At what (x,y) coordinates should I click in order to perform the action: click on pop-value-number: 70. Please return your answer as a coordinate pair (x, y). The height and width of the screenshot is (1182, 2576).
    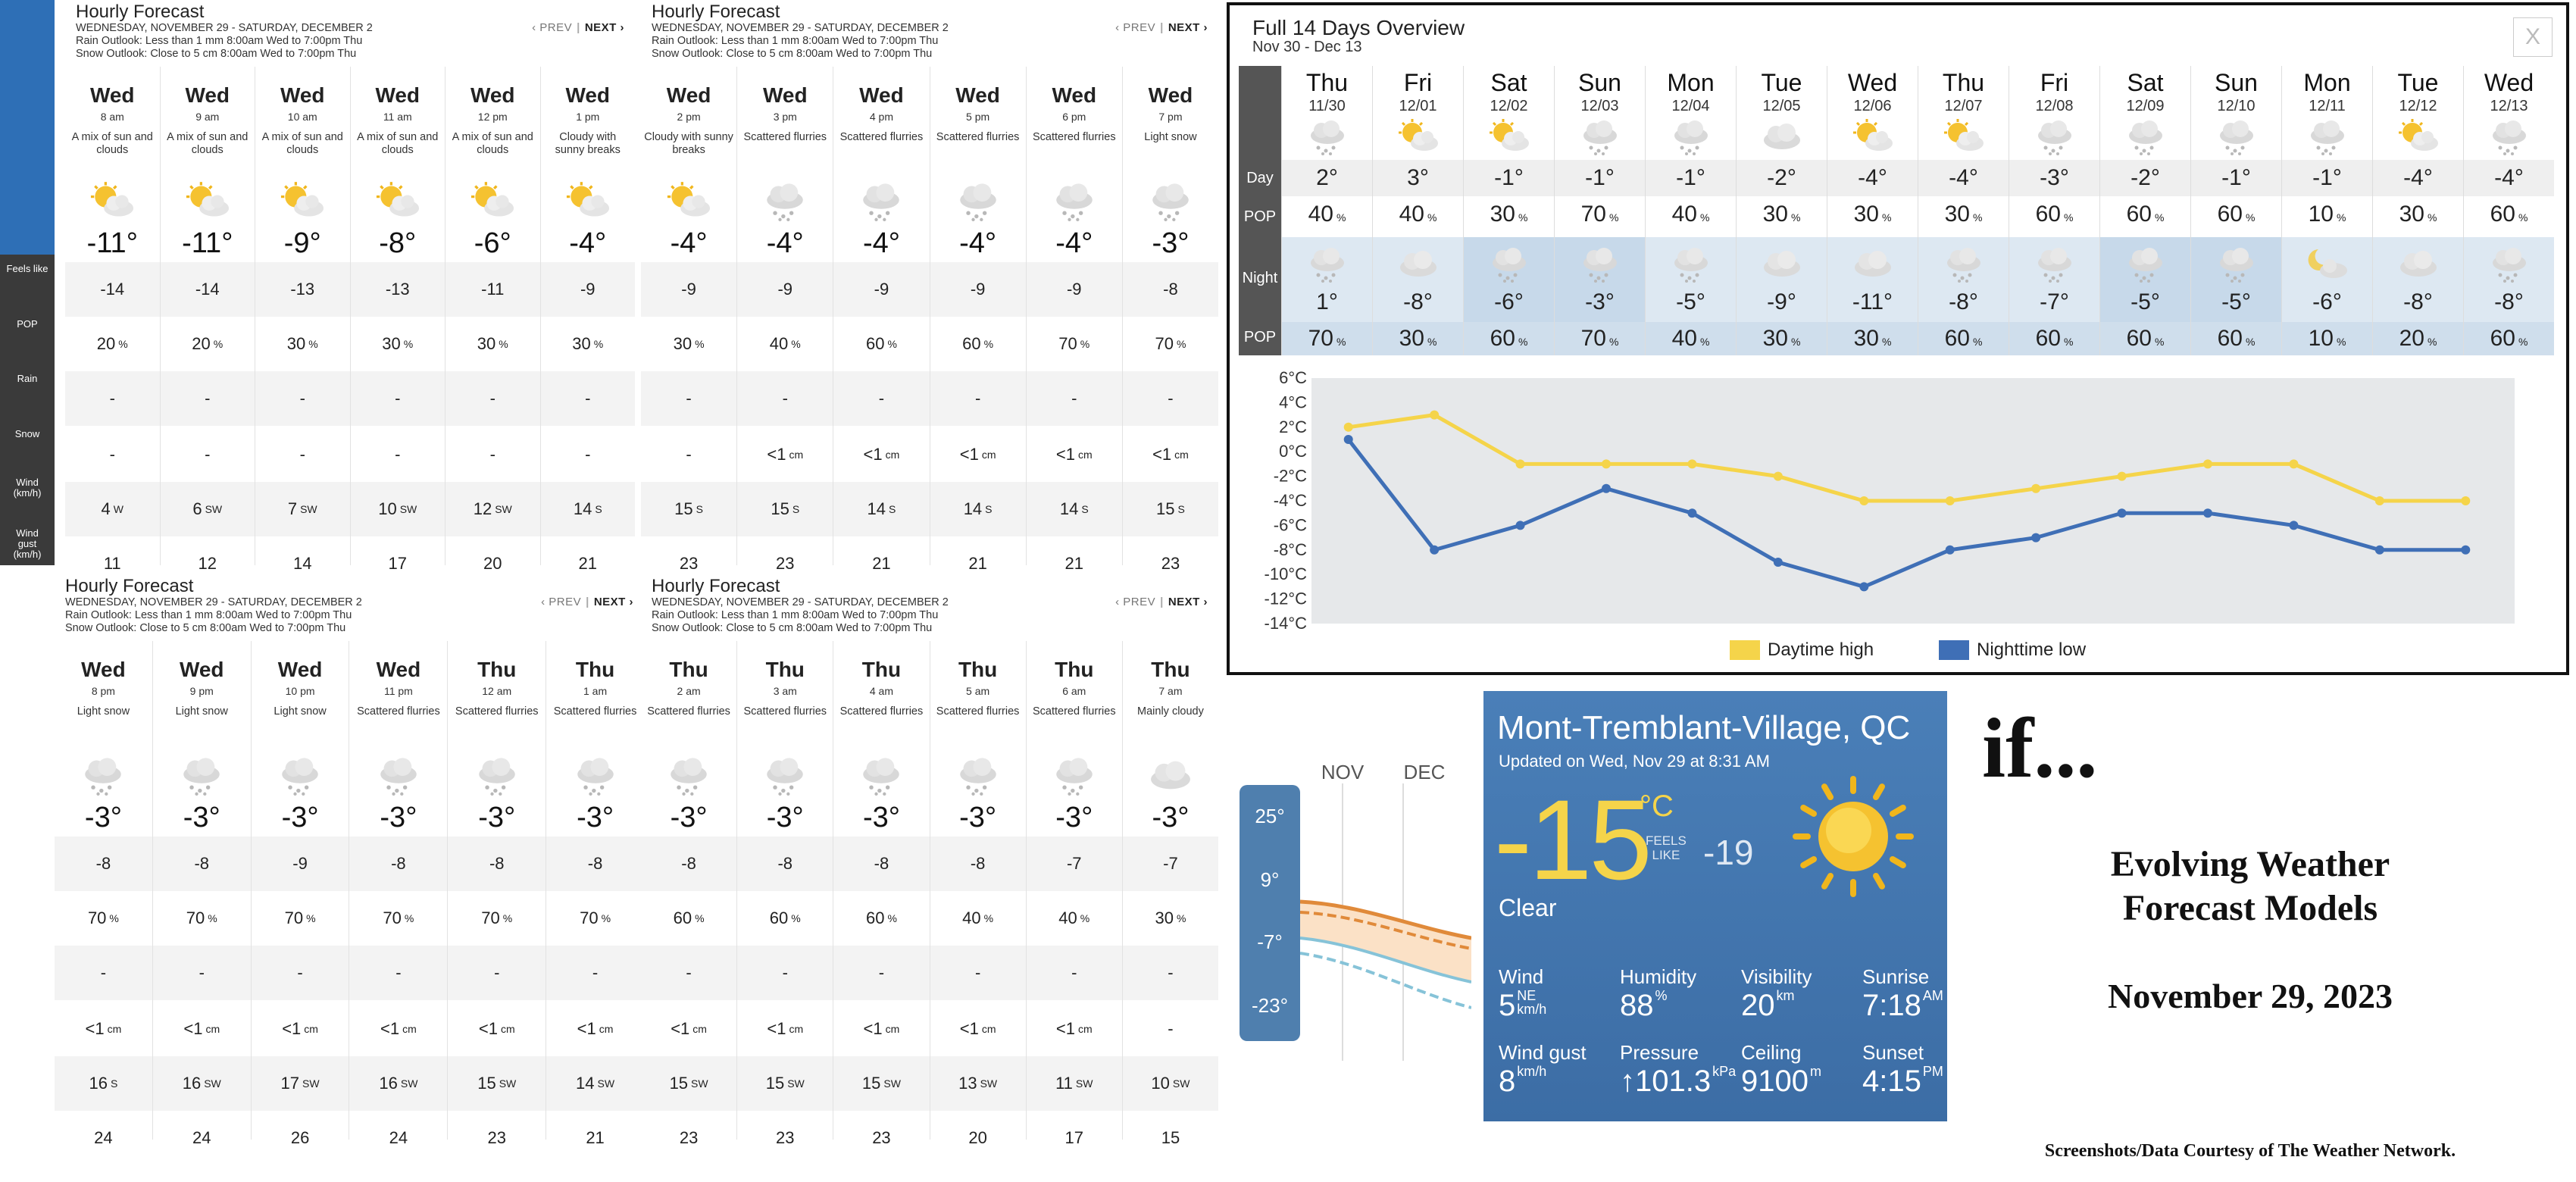
    Looking at the image, I should click on (1165, 343).